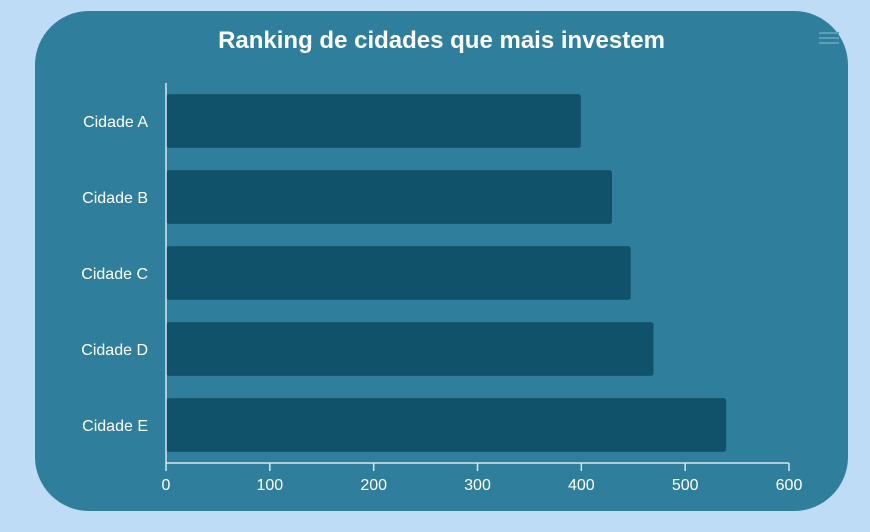  Describe the element at coordinates (115, 198) in the screenshot. I see `category-label: Cidade B` at that location.